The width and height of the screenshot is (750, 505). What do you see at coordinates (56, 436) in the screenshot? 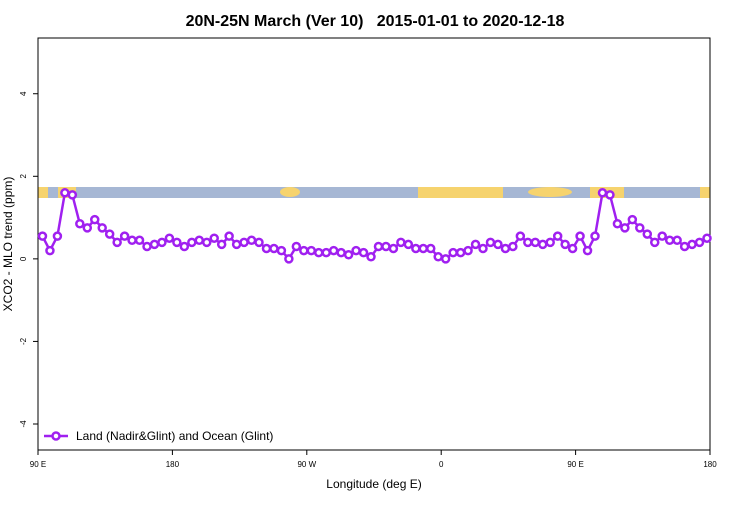
I see `legend-marker` at bounding box center [56, 436].